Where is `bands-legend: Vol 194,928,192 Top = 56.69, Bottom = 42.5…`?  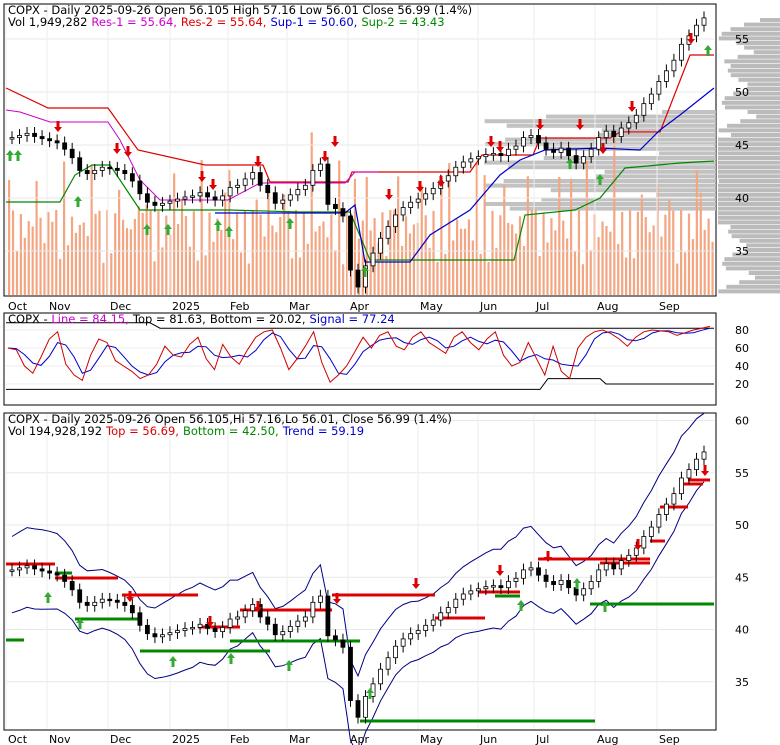 bands-legend: Vol 194,928,192 Top = 56.69, Bottom = 42.5… is located at coordinates (186, 431).